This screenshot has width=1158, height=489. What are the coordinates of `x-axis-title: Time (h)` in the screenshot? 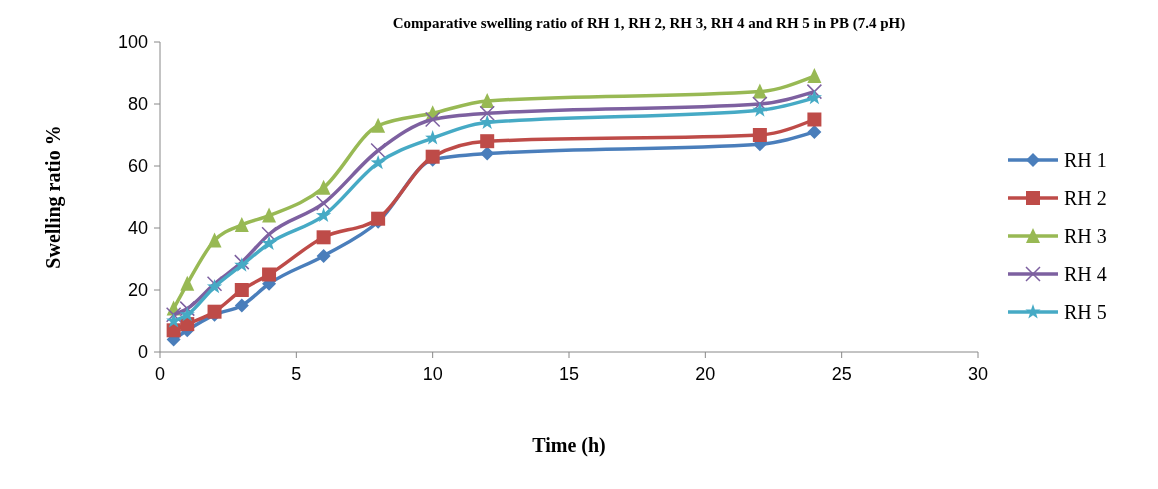 It's located at (569, 445).